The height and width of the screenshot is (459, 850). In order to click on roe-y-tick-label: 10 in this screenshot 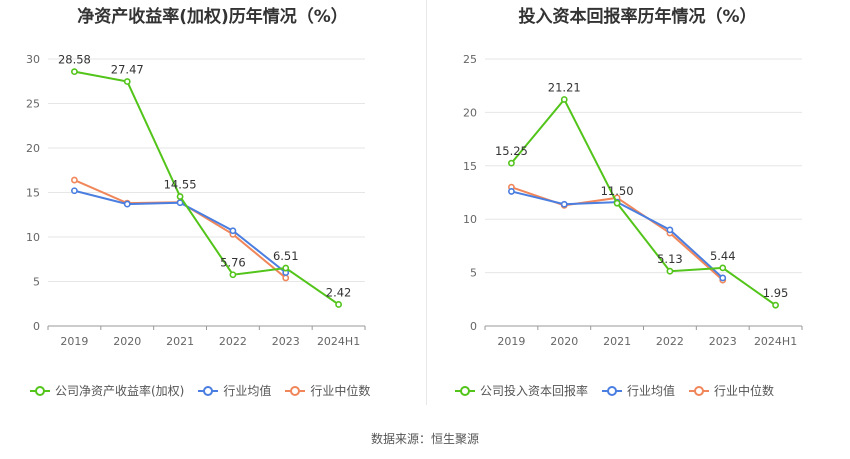, I will do `click(33, 237)`.